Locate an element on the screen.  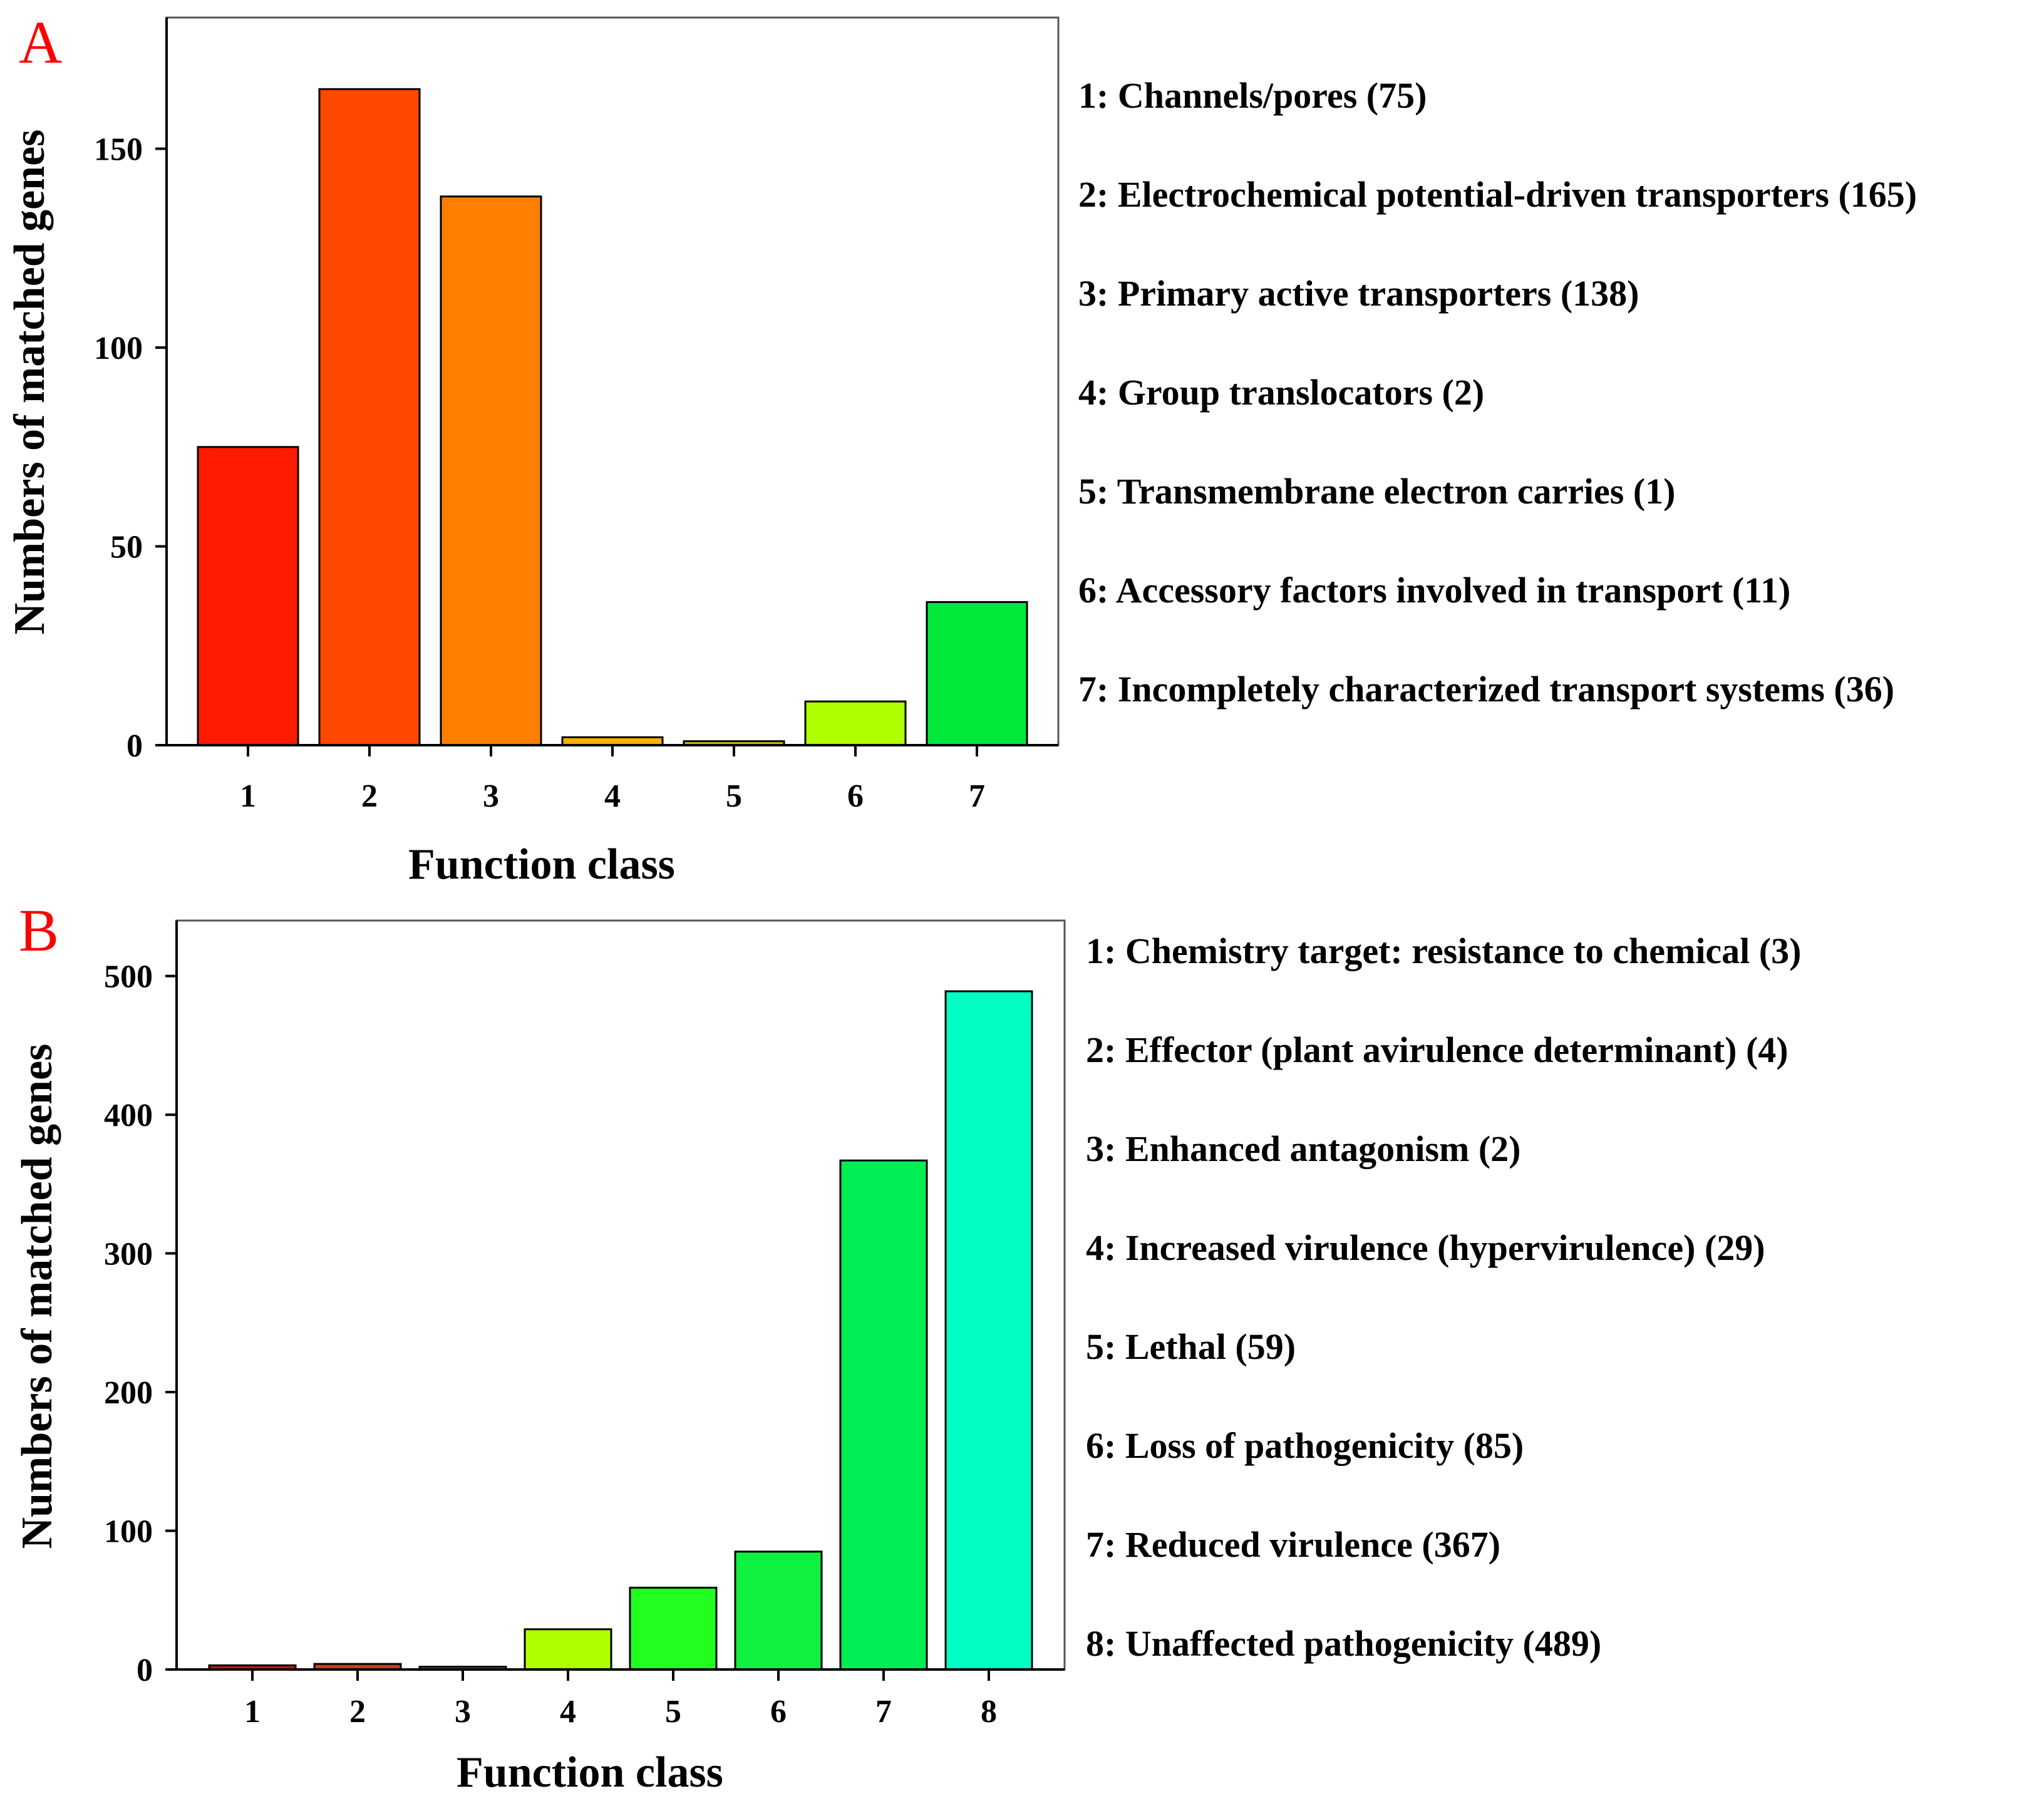
panel-a-y-tick-label: 150 is located at coordinates (118, 150).